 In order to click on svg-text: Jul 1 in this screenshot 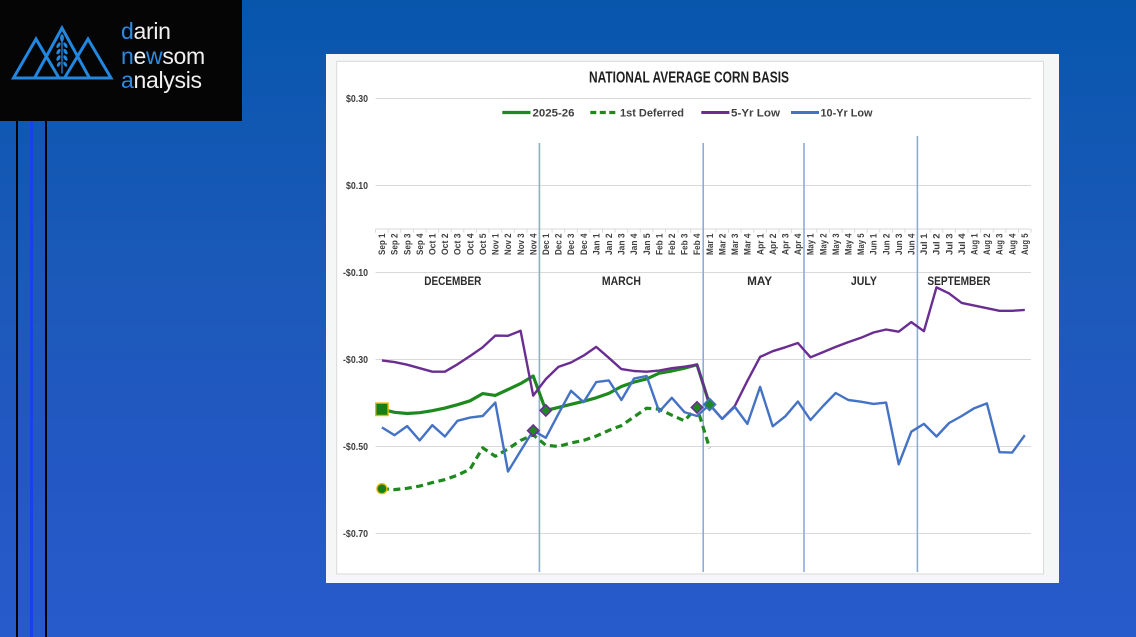, I will do `click(924, 244)`.